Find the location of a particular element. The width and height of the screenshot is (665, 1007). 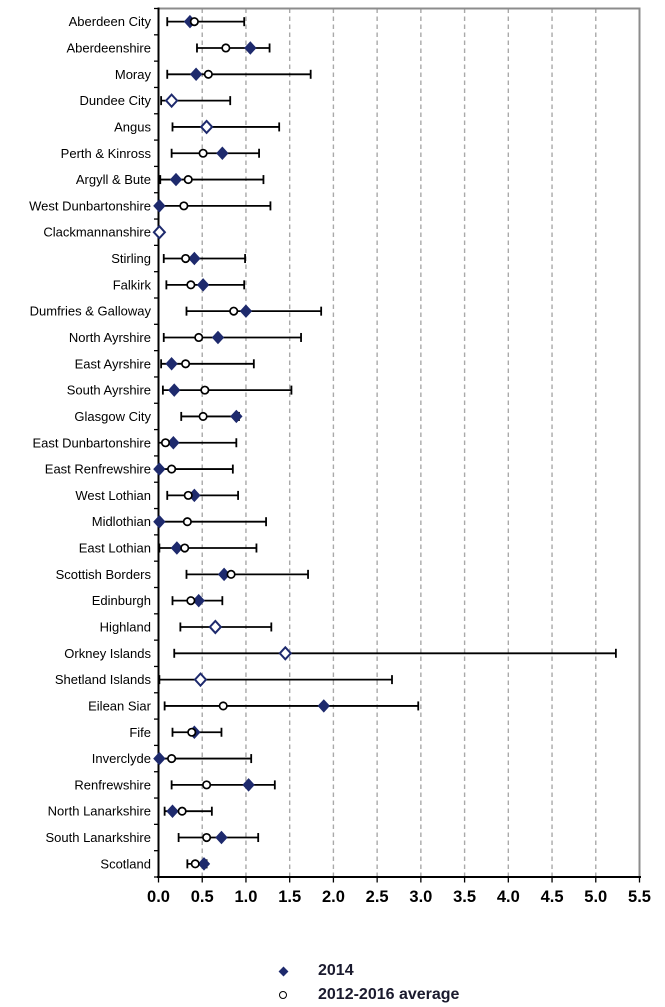

x-tick-label: 0.0 is located at coordinates (158, 897).